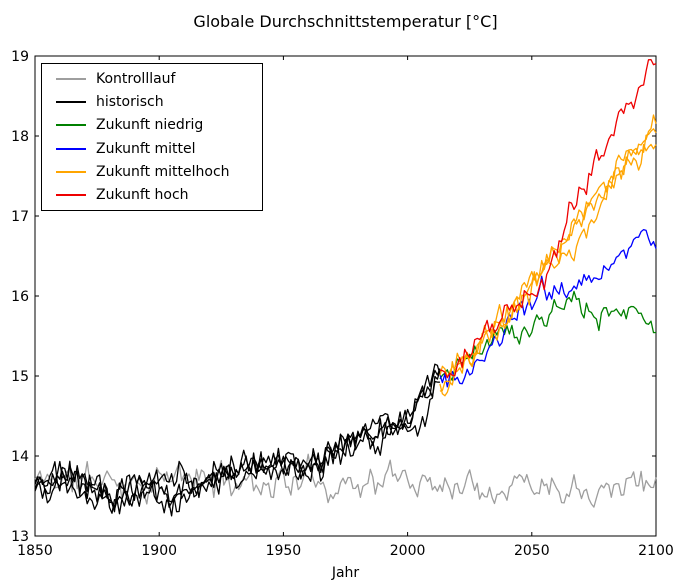 The image size is (684, 588). Describe the element at coordinates (163, 171) in the screenshot. I see `legend-label-zukunft-mittelhoch: Zukunft mittelhoch` at that location.